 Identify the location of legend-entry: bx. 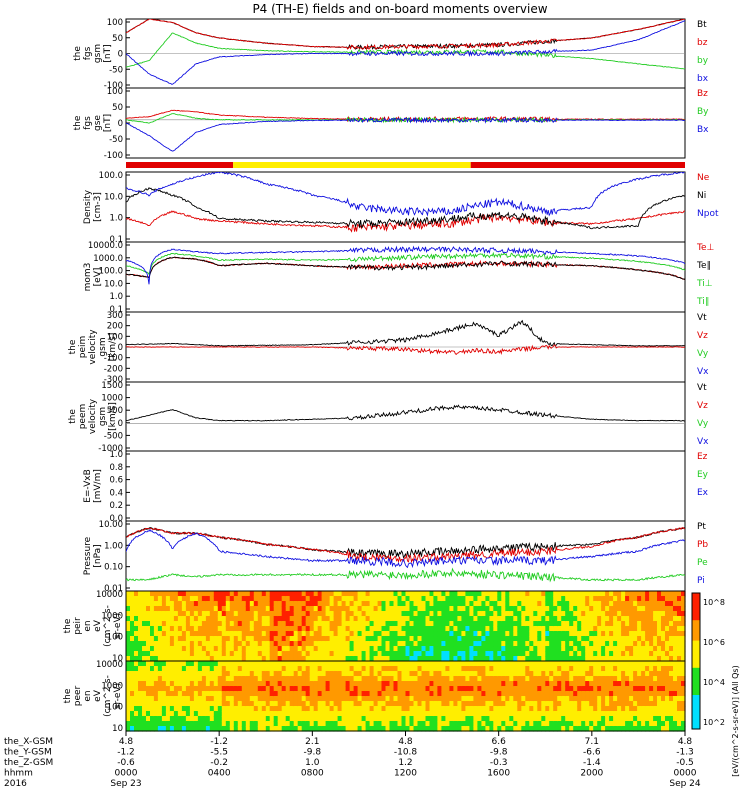
(703, 79).